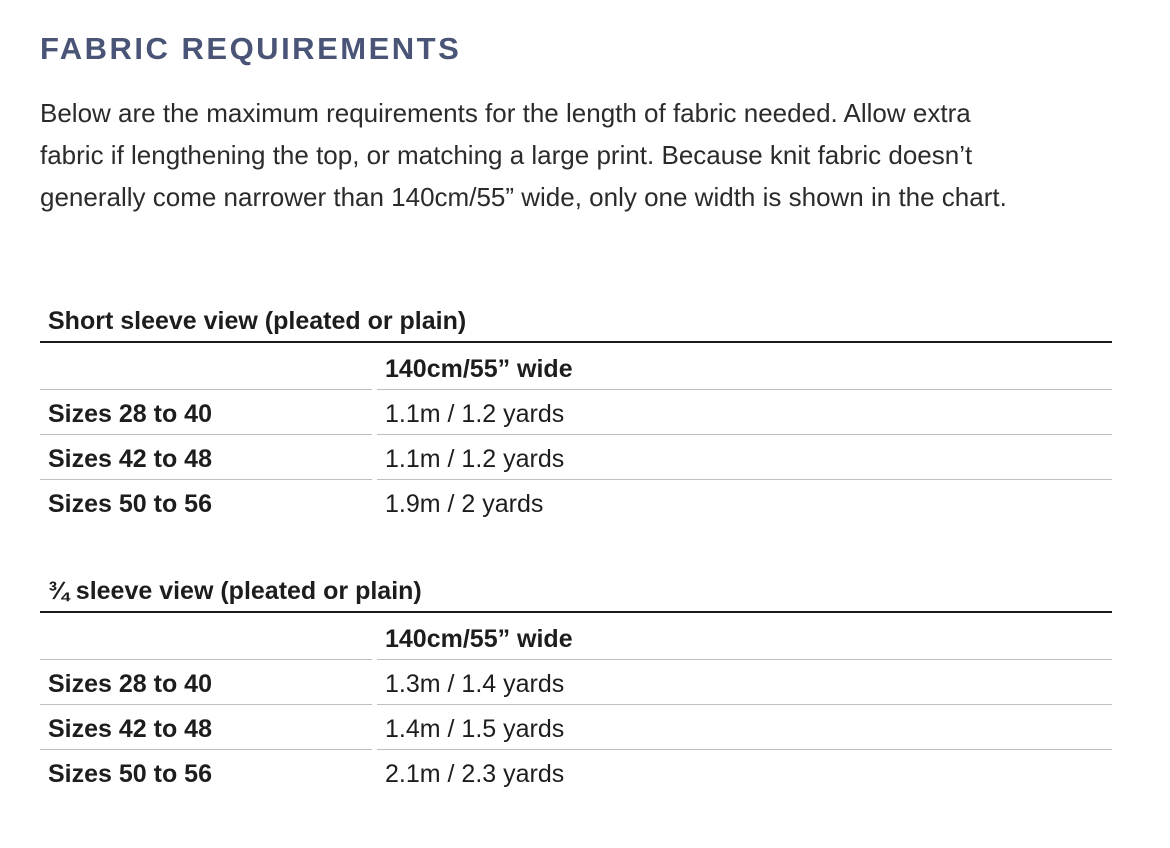 The height and width of the screenshot is (848, 1170). What do you see at coordinates (744, 682) in the screenshot?
I see `row-value: 1.3m / 1.4 yards` at bounding box center [744, 682].